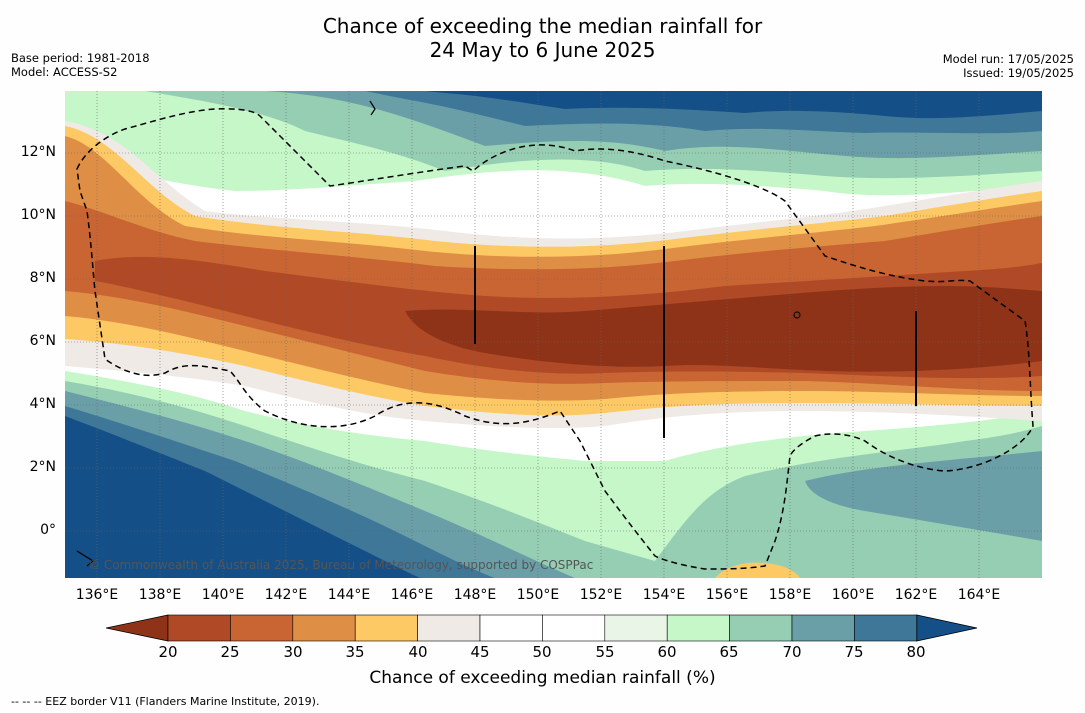  I want to click on colorbar-tick: 25, so click(230, 652).